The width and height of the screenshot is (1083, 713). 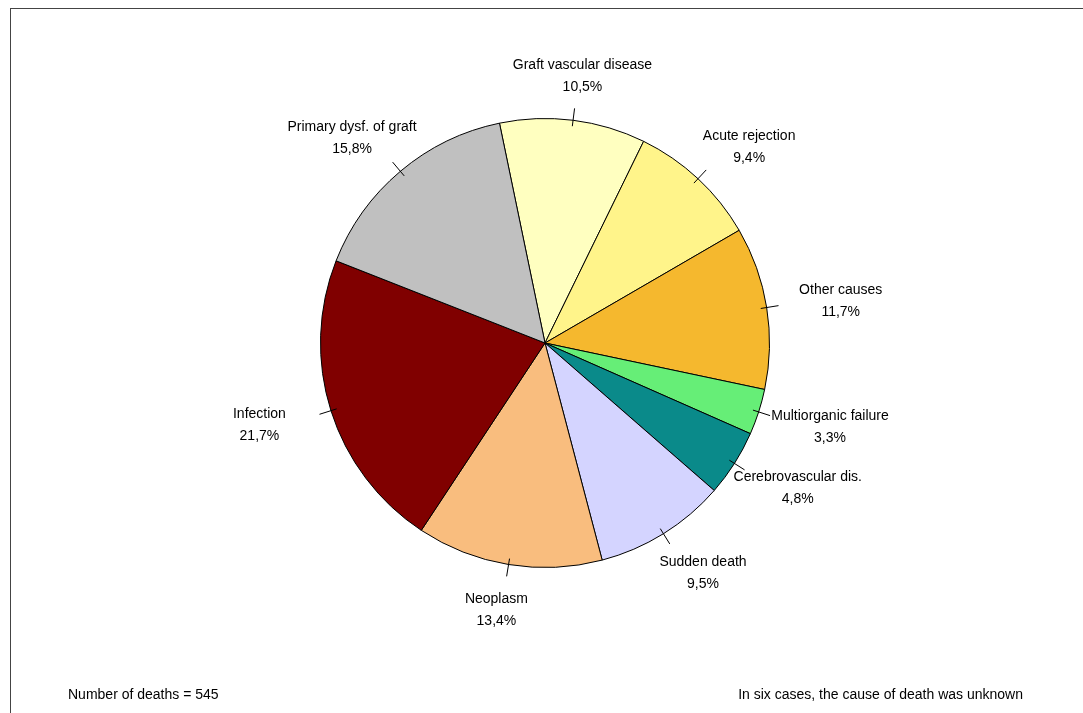 I want to click on slice-label: Graft vascular disease, so click(x=582, y=64).